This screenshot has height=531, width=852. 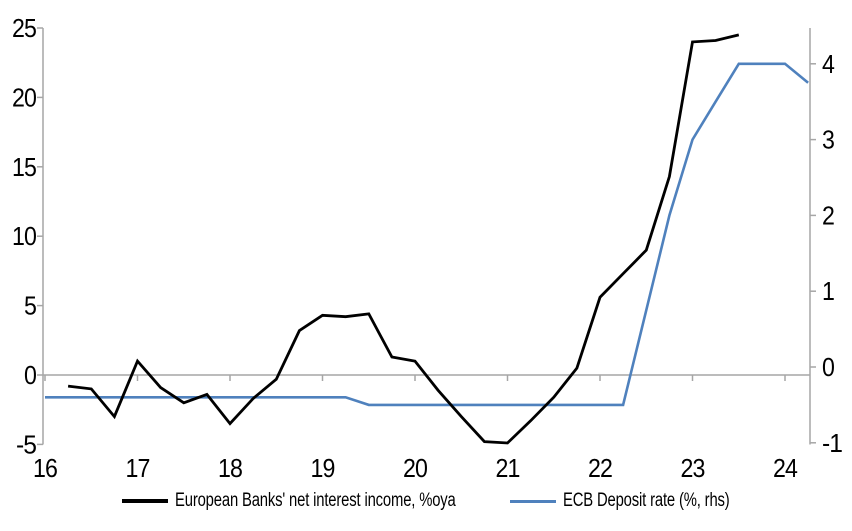 What do you see at coordinates (415, 468) in the screenshot?
I see `x-axis-tick-label: 20` at bounding box center [415, 468].